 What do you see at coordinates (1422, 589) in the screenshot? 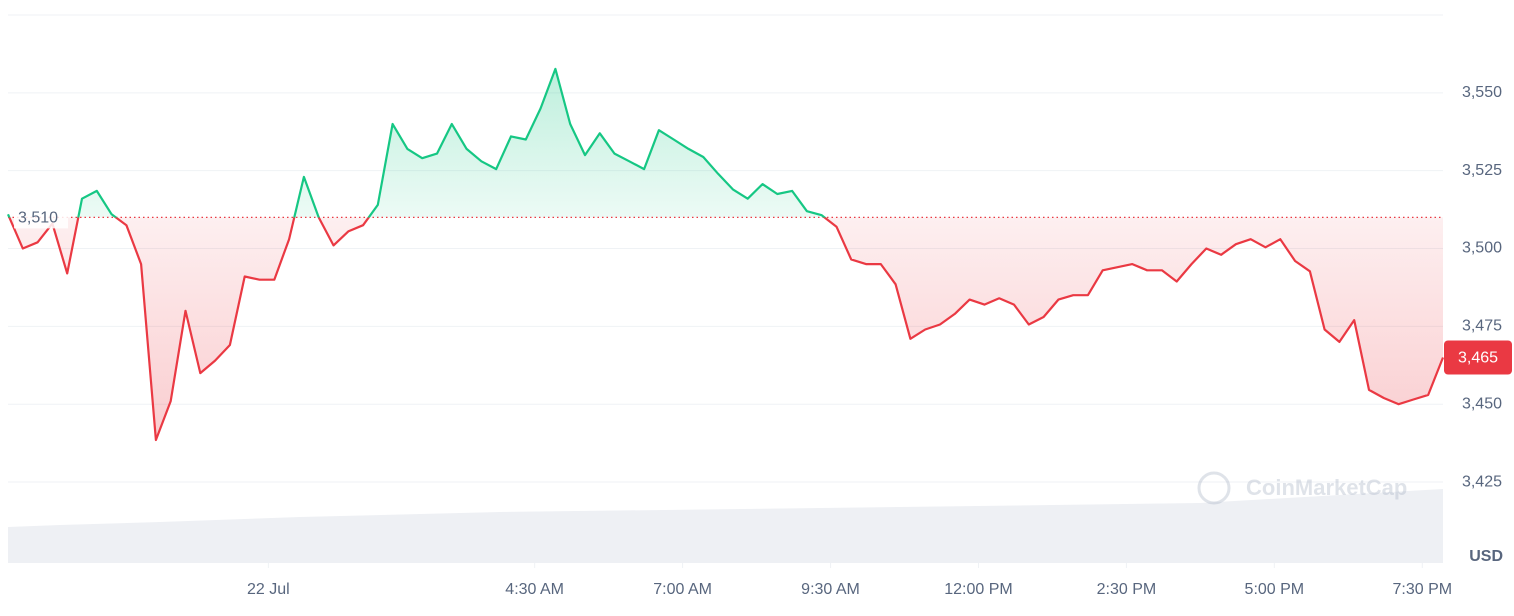
I see `x-tick-label: 7:30 PM` at bounding box center [1422, 589].